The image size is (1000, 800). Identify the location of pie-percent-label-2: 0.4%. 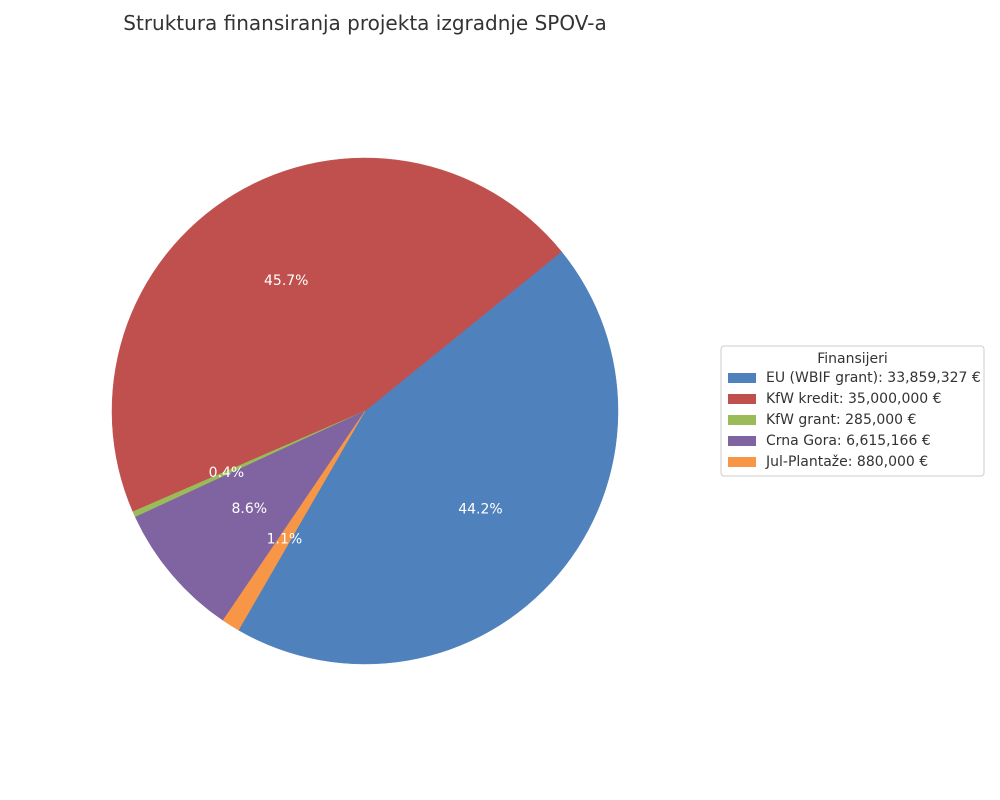
(227, 473).